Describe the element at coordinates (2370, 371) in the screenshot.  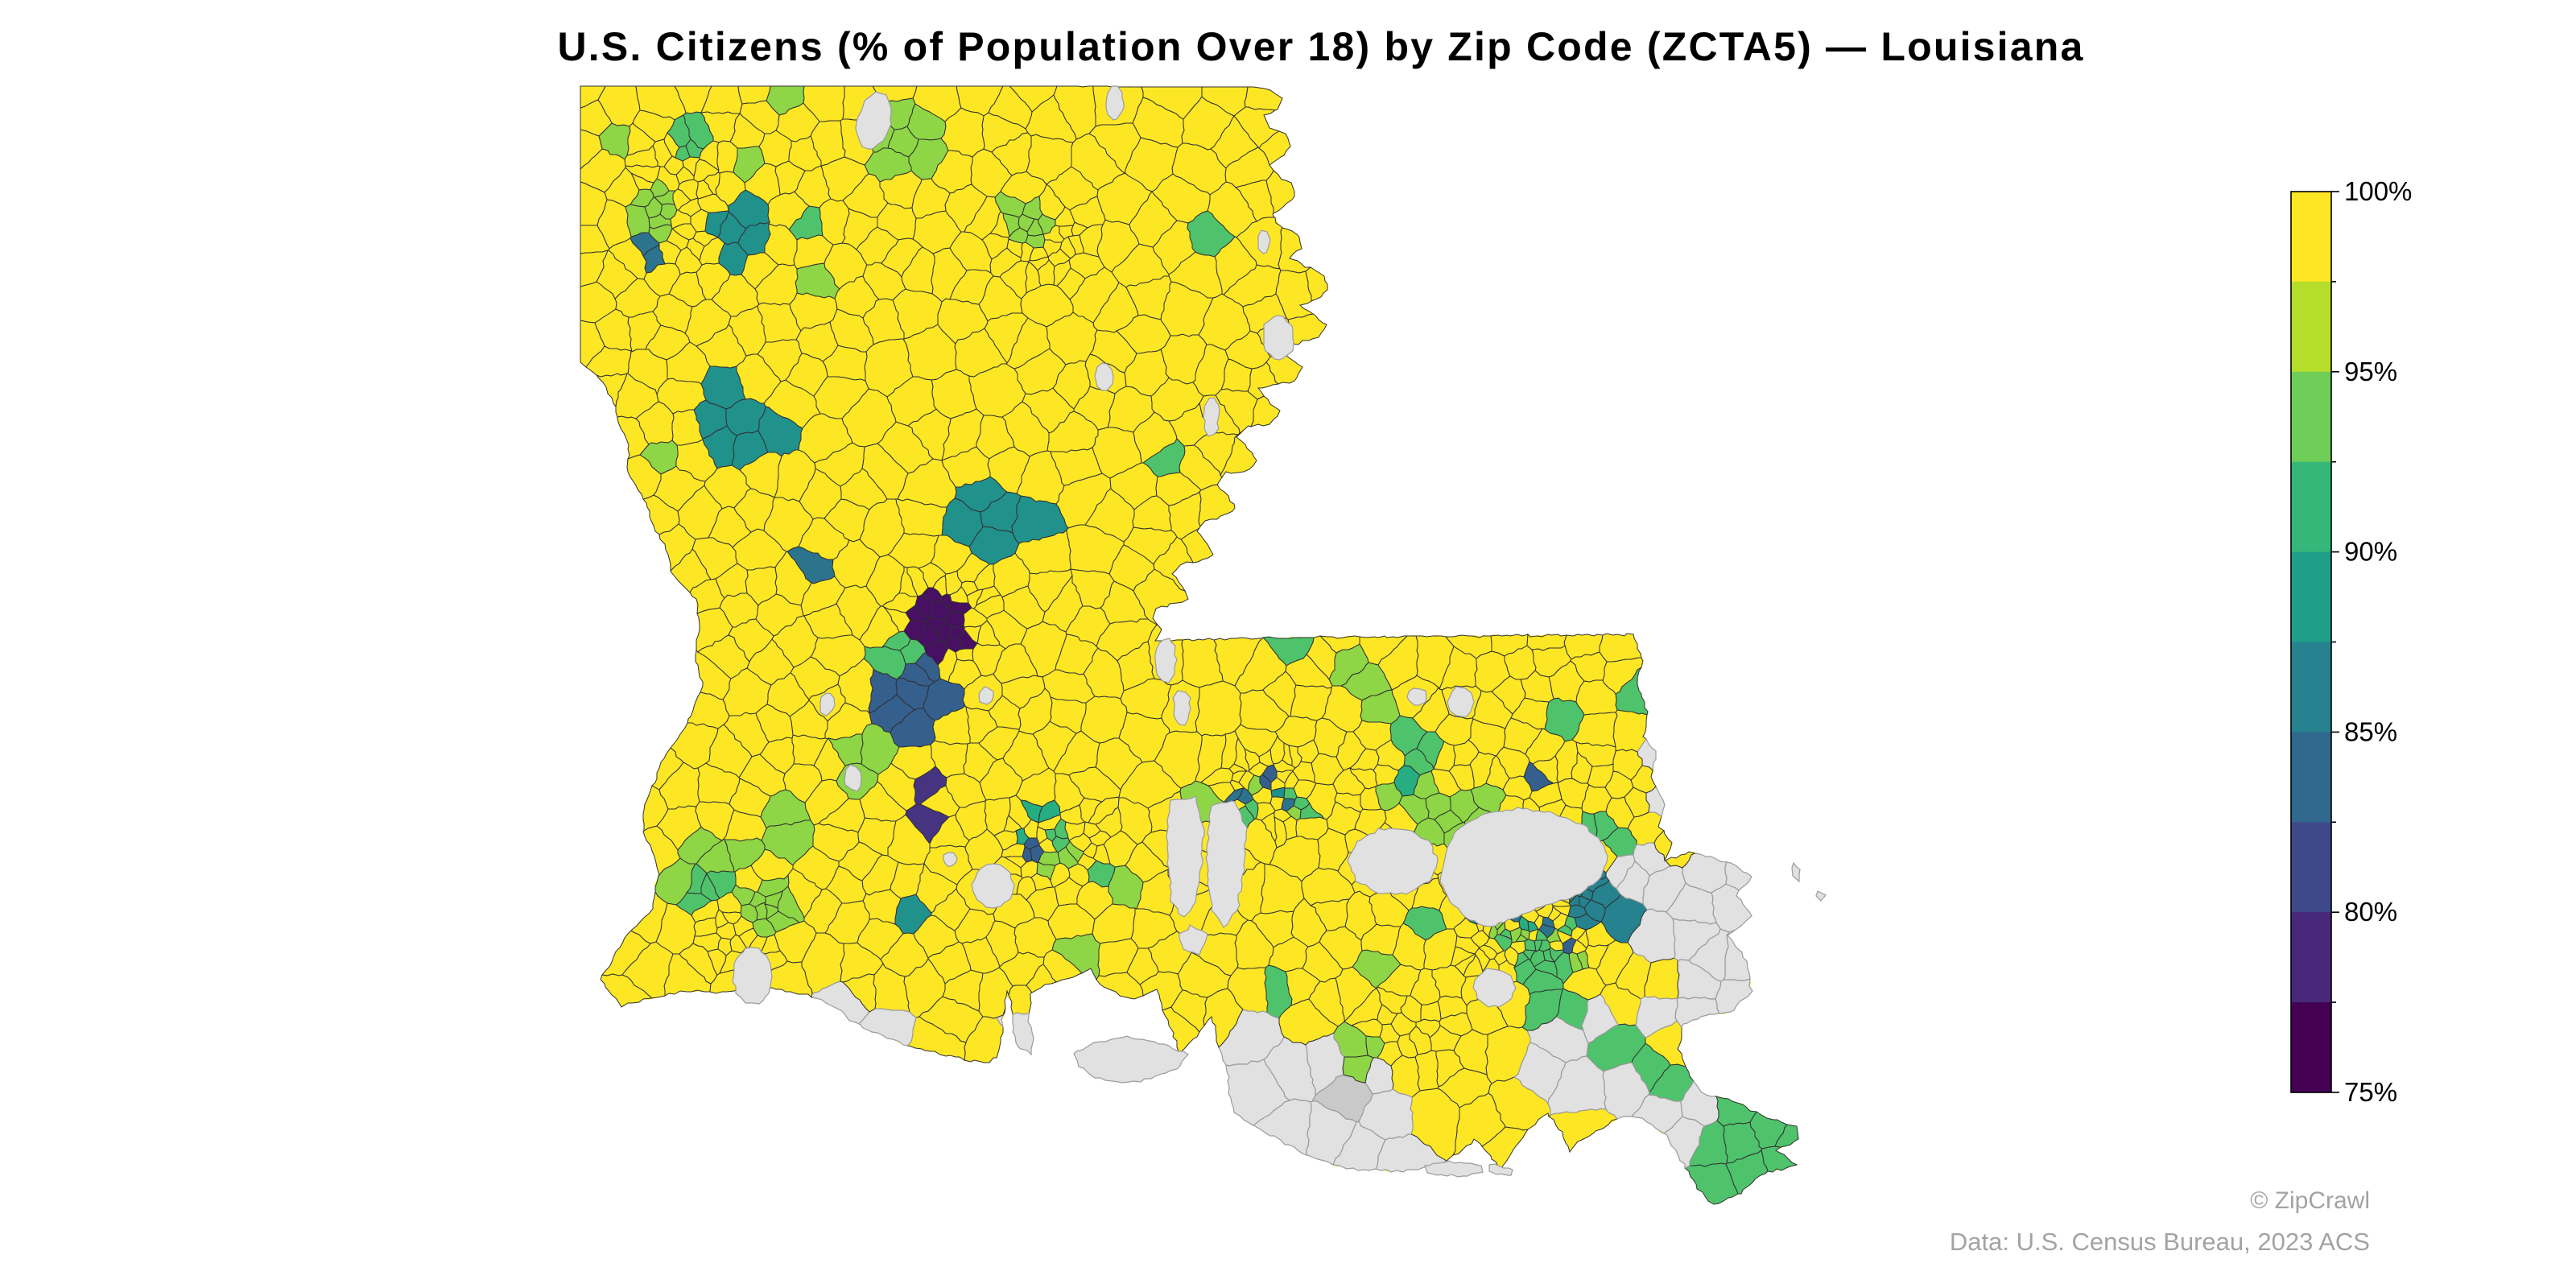
I see `svg-text: 95%` at that location.